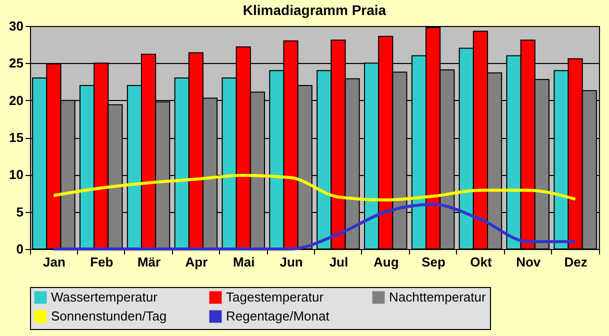  I want to click on y-tick-label: 15, so click(16, 137).